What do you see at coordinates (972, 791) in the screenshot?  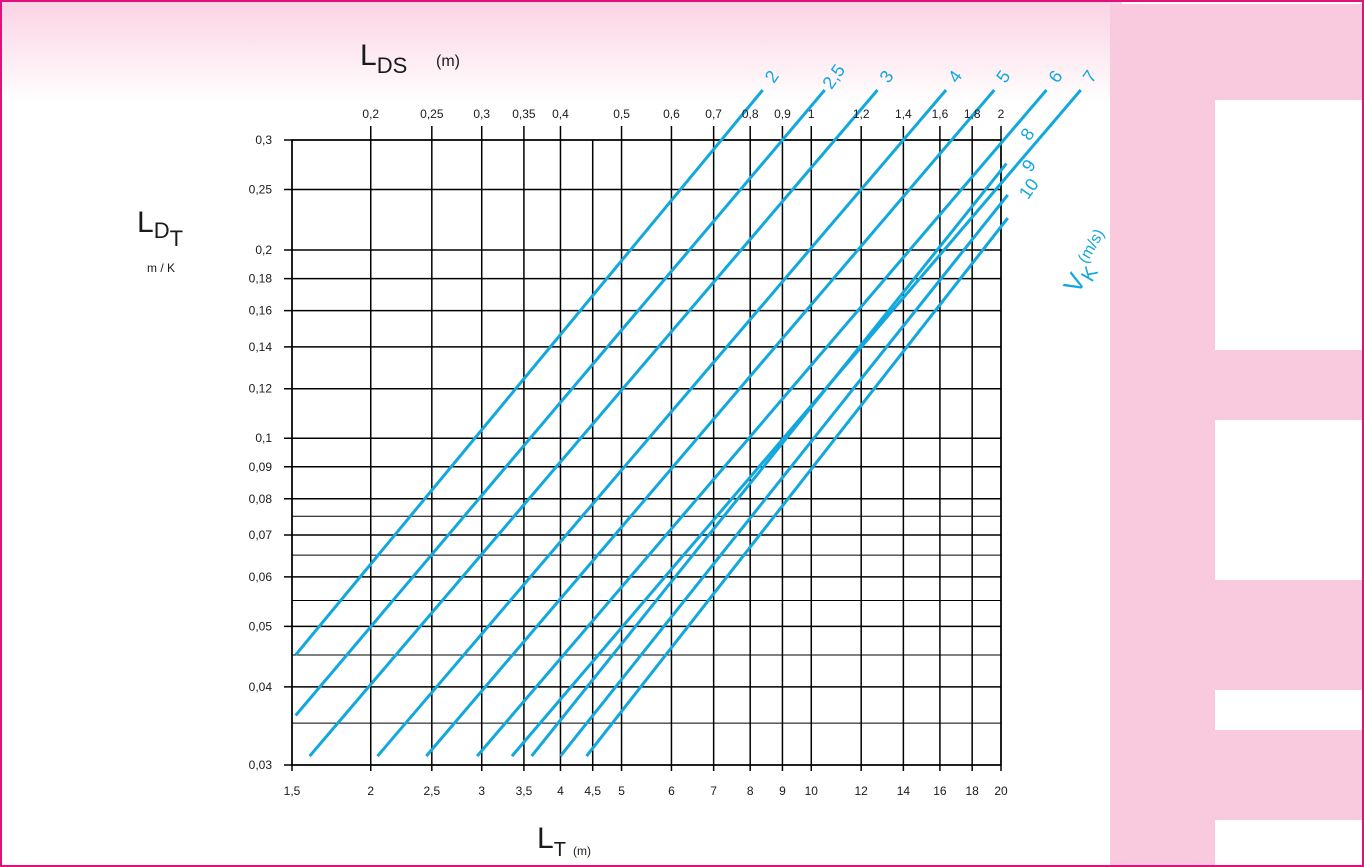 I see `x-tick-label: 18` at bounding box center [972, 791].